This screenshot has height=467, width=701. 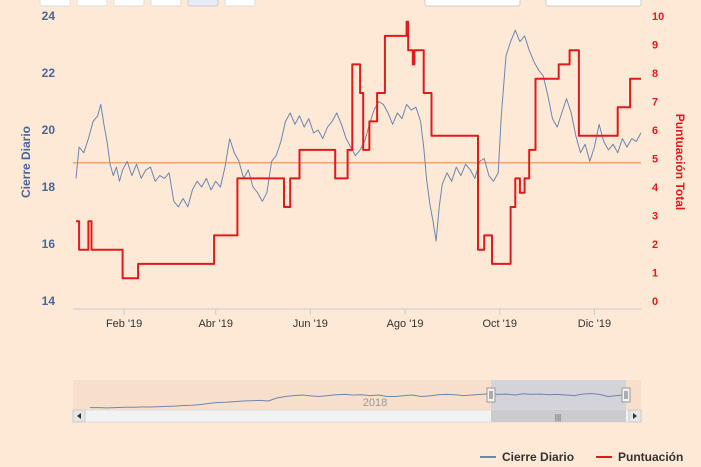 What do you see at coordinates (655, 188) in the screenshot?
I see `right-tick-label: 4` at bounding box center [655, 188].